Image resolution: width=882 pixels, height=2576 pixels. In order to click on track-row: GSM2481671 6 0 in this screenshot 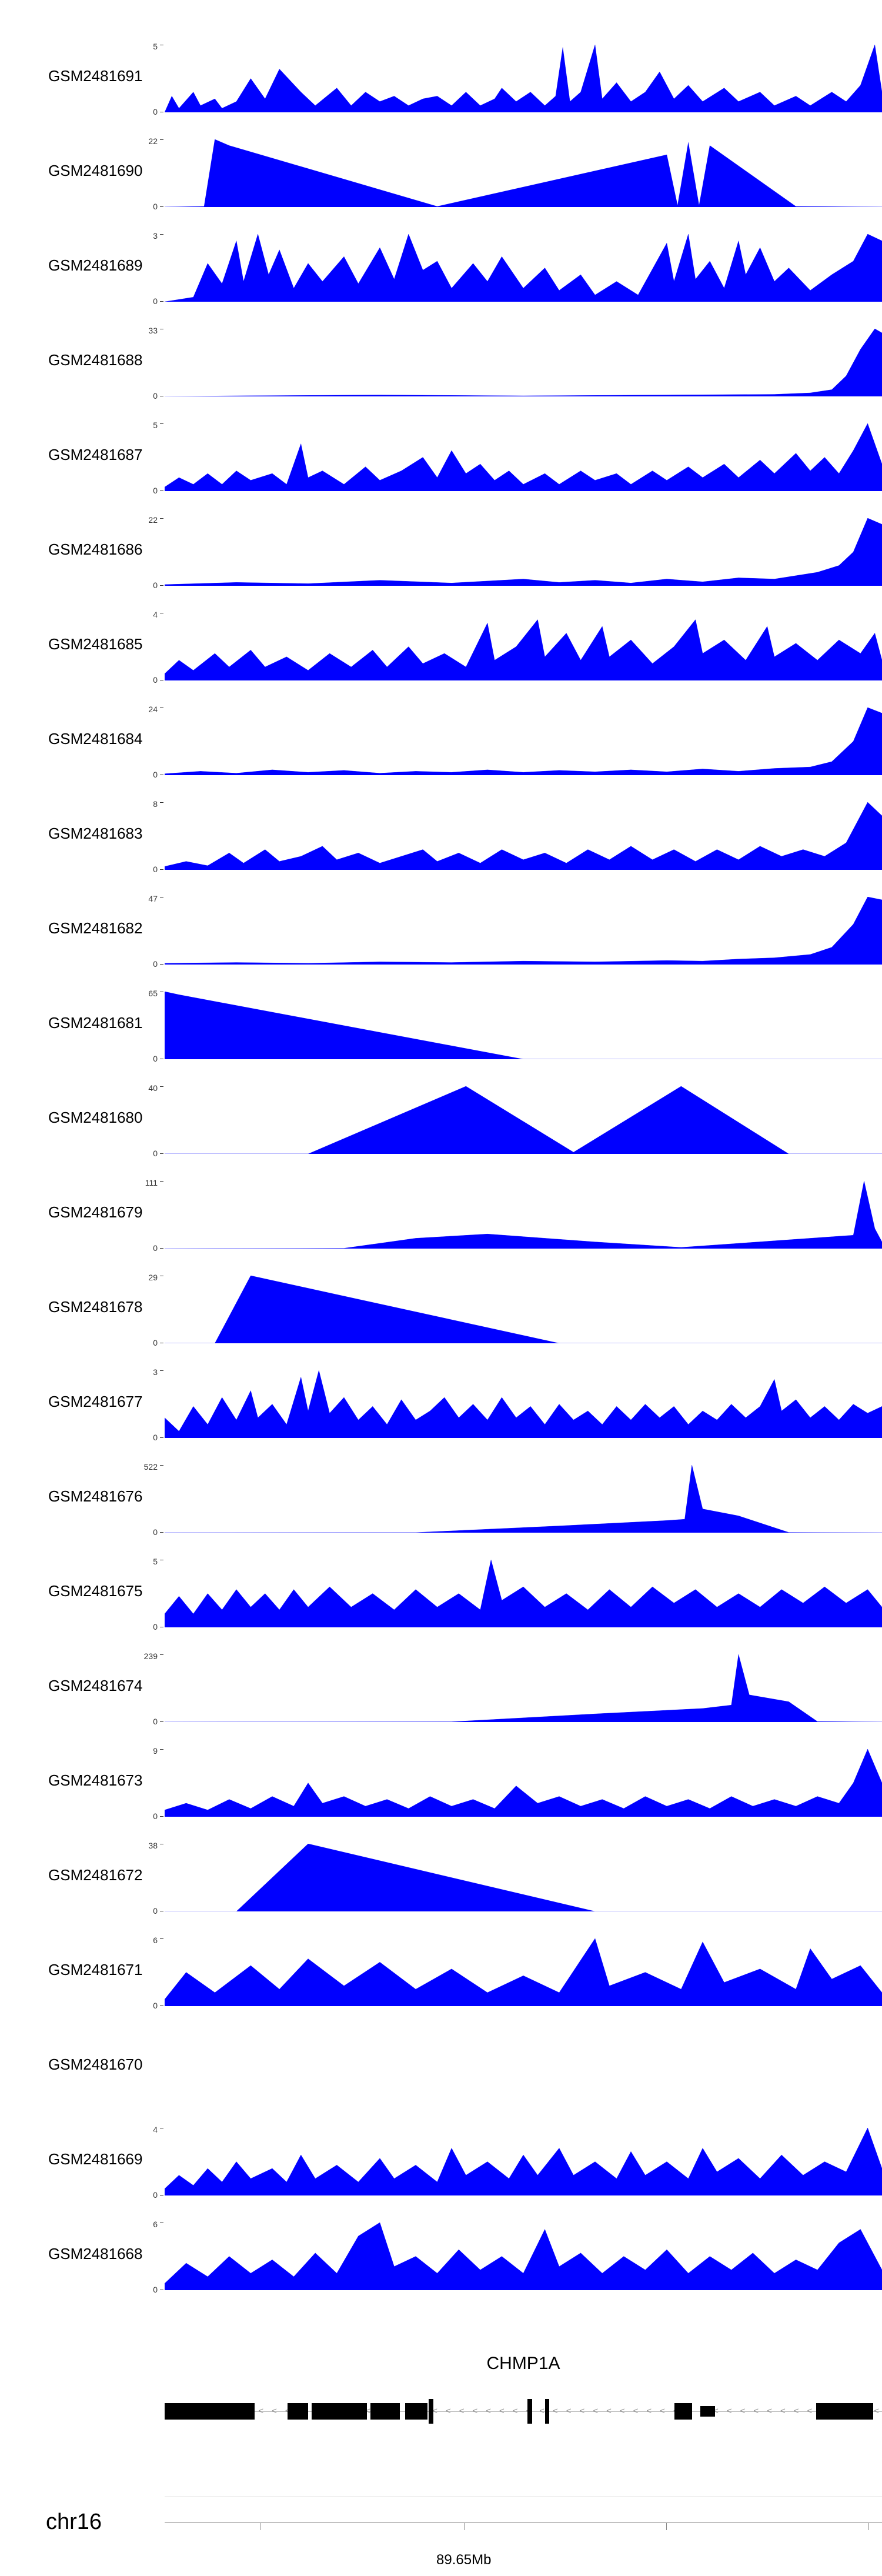, I will do `click(441, 1960)`.